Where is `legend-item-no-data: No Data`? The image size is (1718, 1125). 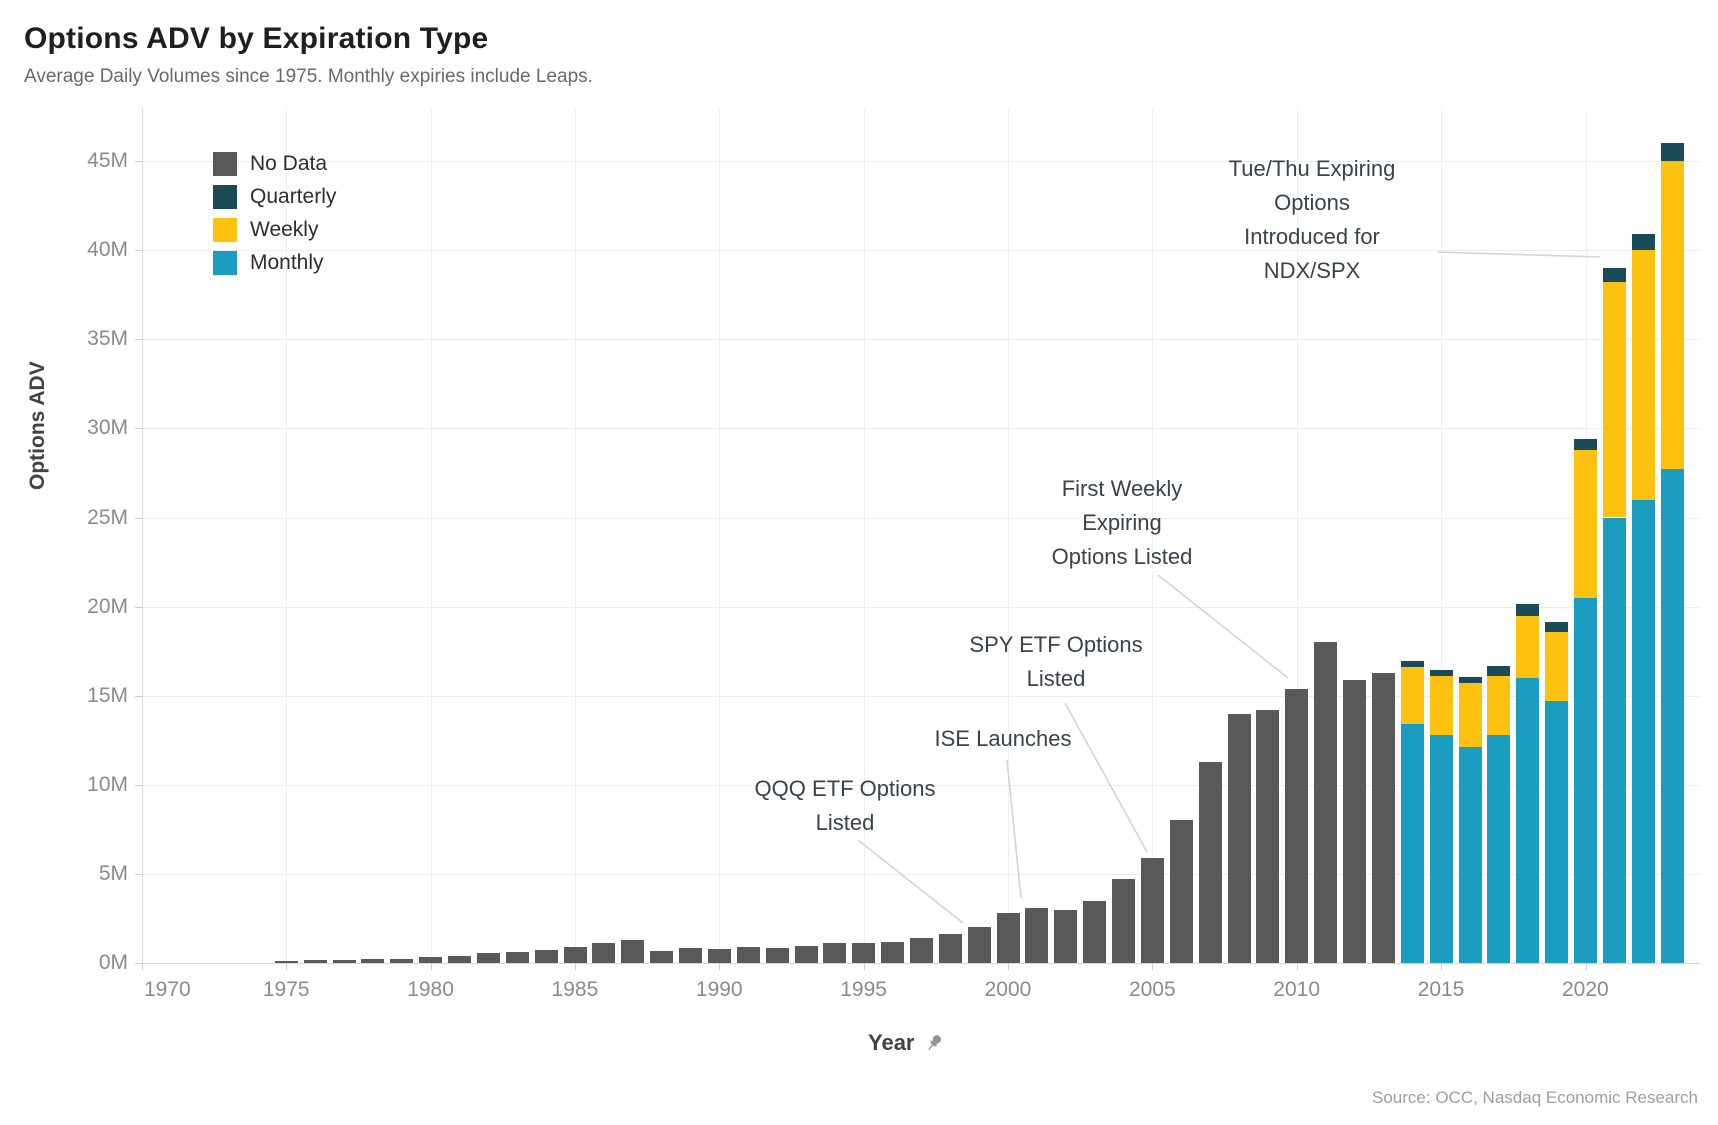 legend-item-no-data: No Data is located at coordinates (274, 164).